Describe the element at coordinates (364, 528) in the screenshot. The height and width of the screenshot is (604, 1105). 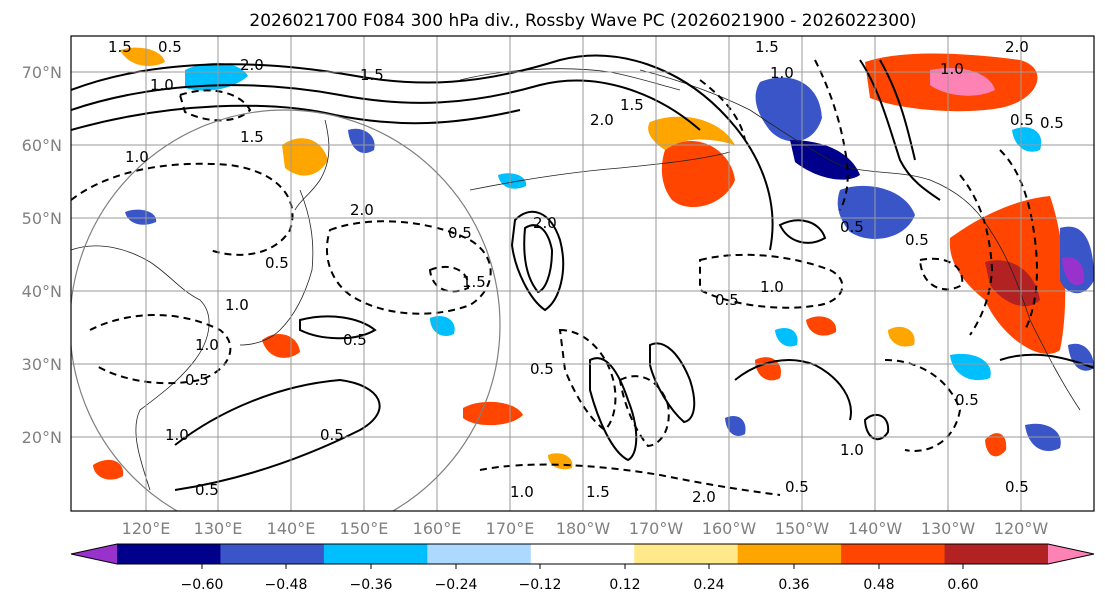
I see `lon-tick-label: 150°E` at that location.